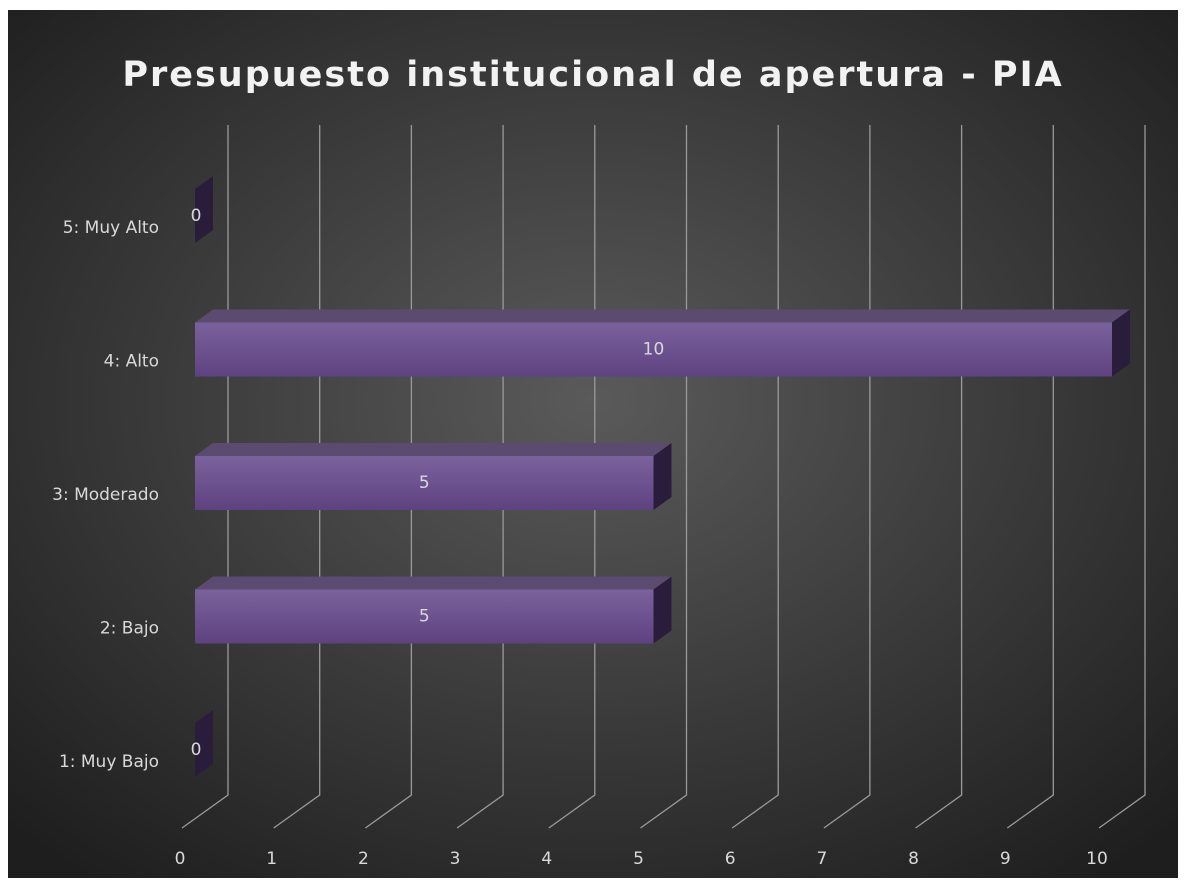 The height and width of the screenshot is (887, 1186). I want to click on x-tick-label: 3, so click(455, 859).